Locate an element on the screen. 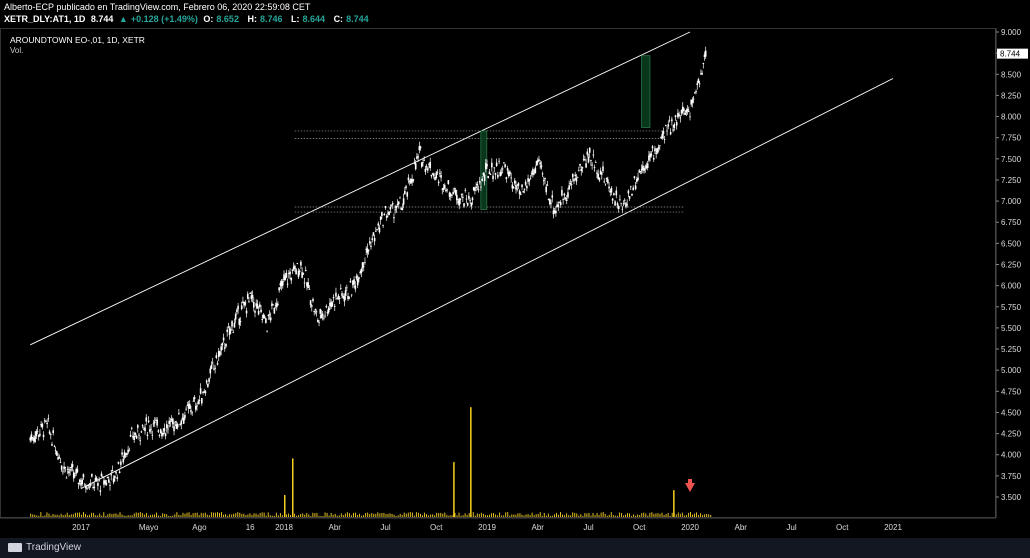 The width and height of the screenshot is (1030, 558). x-tick-label: Ago is located at coordinates (199, 527).